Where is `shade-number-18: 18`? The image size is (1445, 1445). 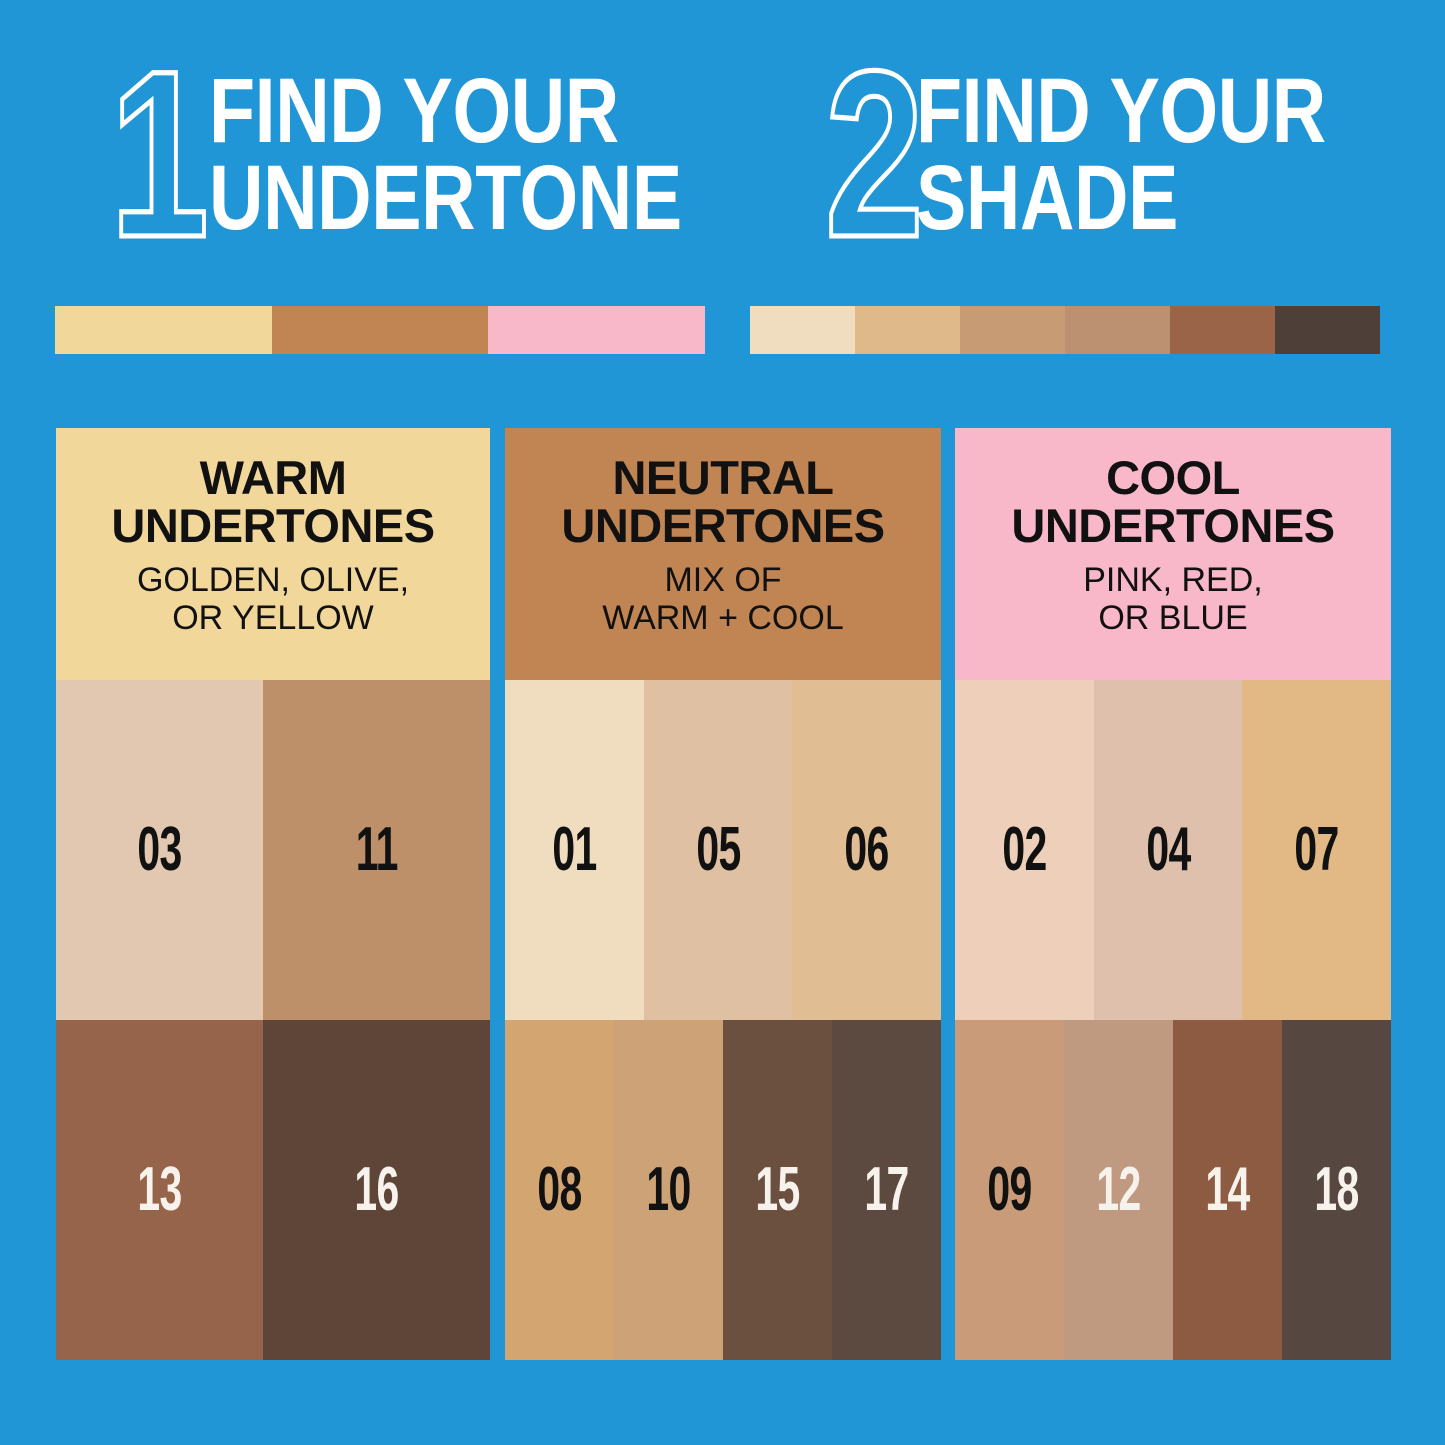
shade-number-18: 18 is located at coordinates (1336, 1189).